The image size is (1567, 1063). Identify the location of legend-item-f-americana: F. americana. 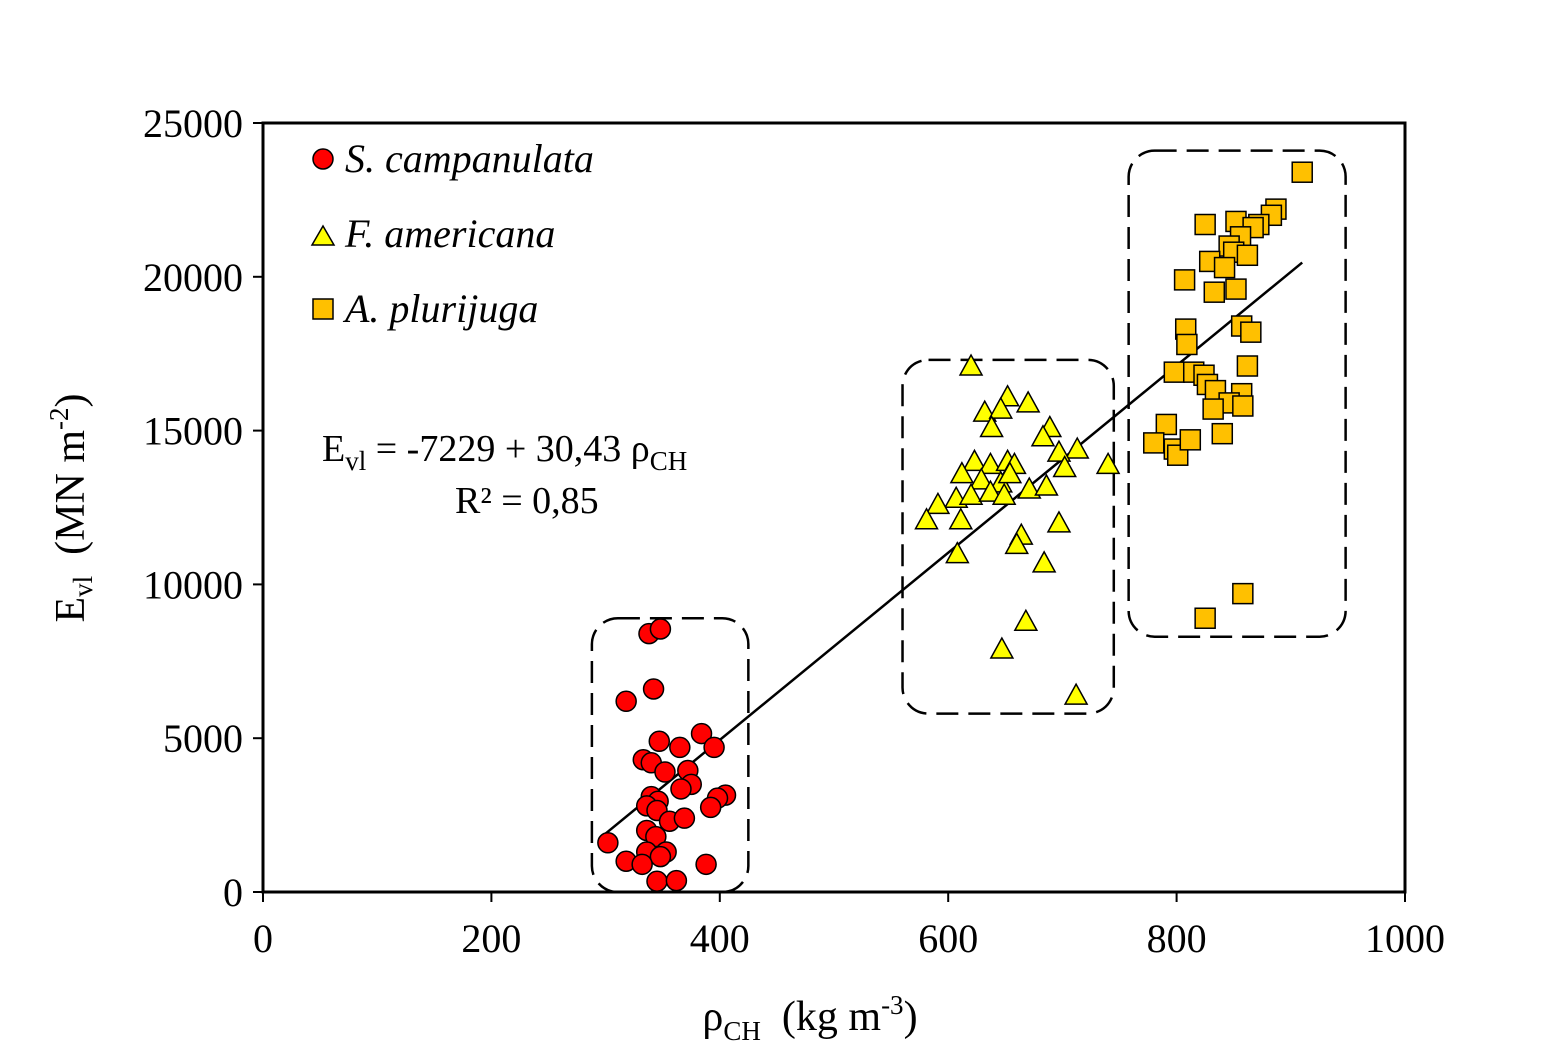
(432, 233).